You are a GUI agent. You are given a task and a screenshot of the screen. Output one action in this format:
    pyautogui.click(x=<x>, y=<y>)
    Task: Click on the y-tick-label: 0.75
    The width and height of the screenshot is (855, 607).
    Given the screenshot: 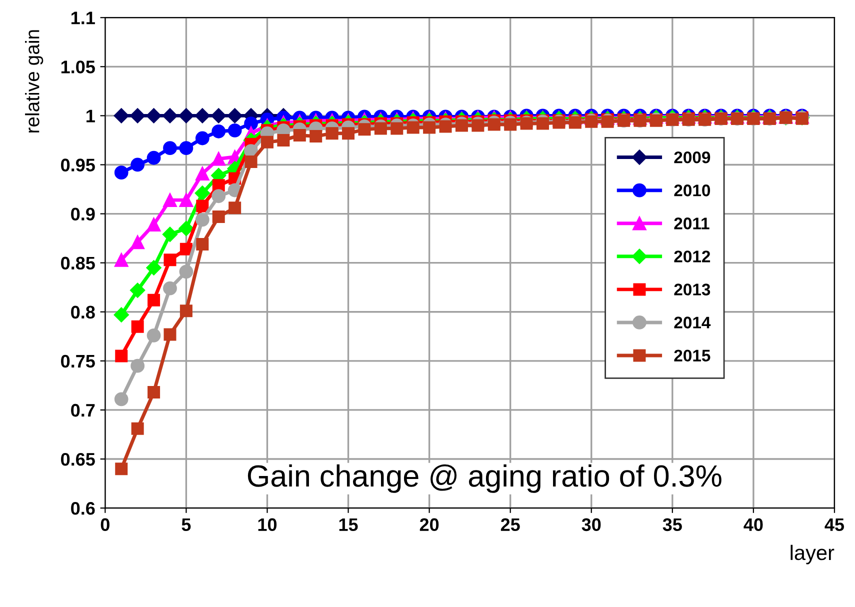 What is the action you would take?
    pyautogui.click(x=78, y=361)
    